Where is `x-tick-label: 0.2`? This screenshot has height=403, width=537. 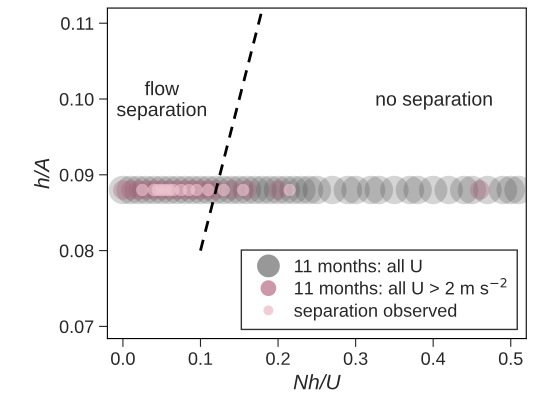 x-tick-label: 0.2 is located at coordinates (278, 358).